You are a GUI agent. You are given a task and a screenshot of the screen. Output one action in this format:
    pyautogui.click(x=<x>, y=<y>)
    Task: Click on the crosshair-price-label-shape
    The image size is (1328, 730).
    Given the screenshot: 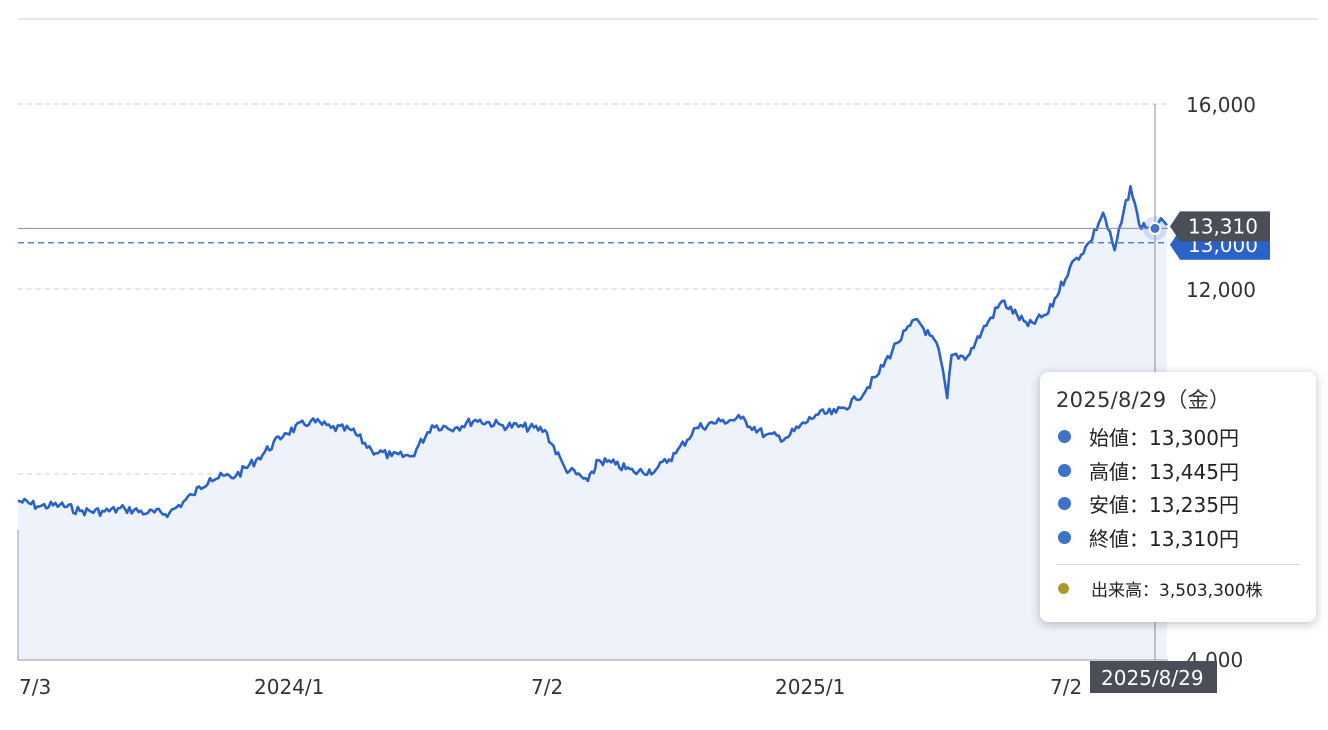 What is the action you would take?
    pyautogui.click(x=1220, y=226)
    